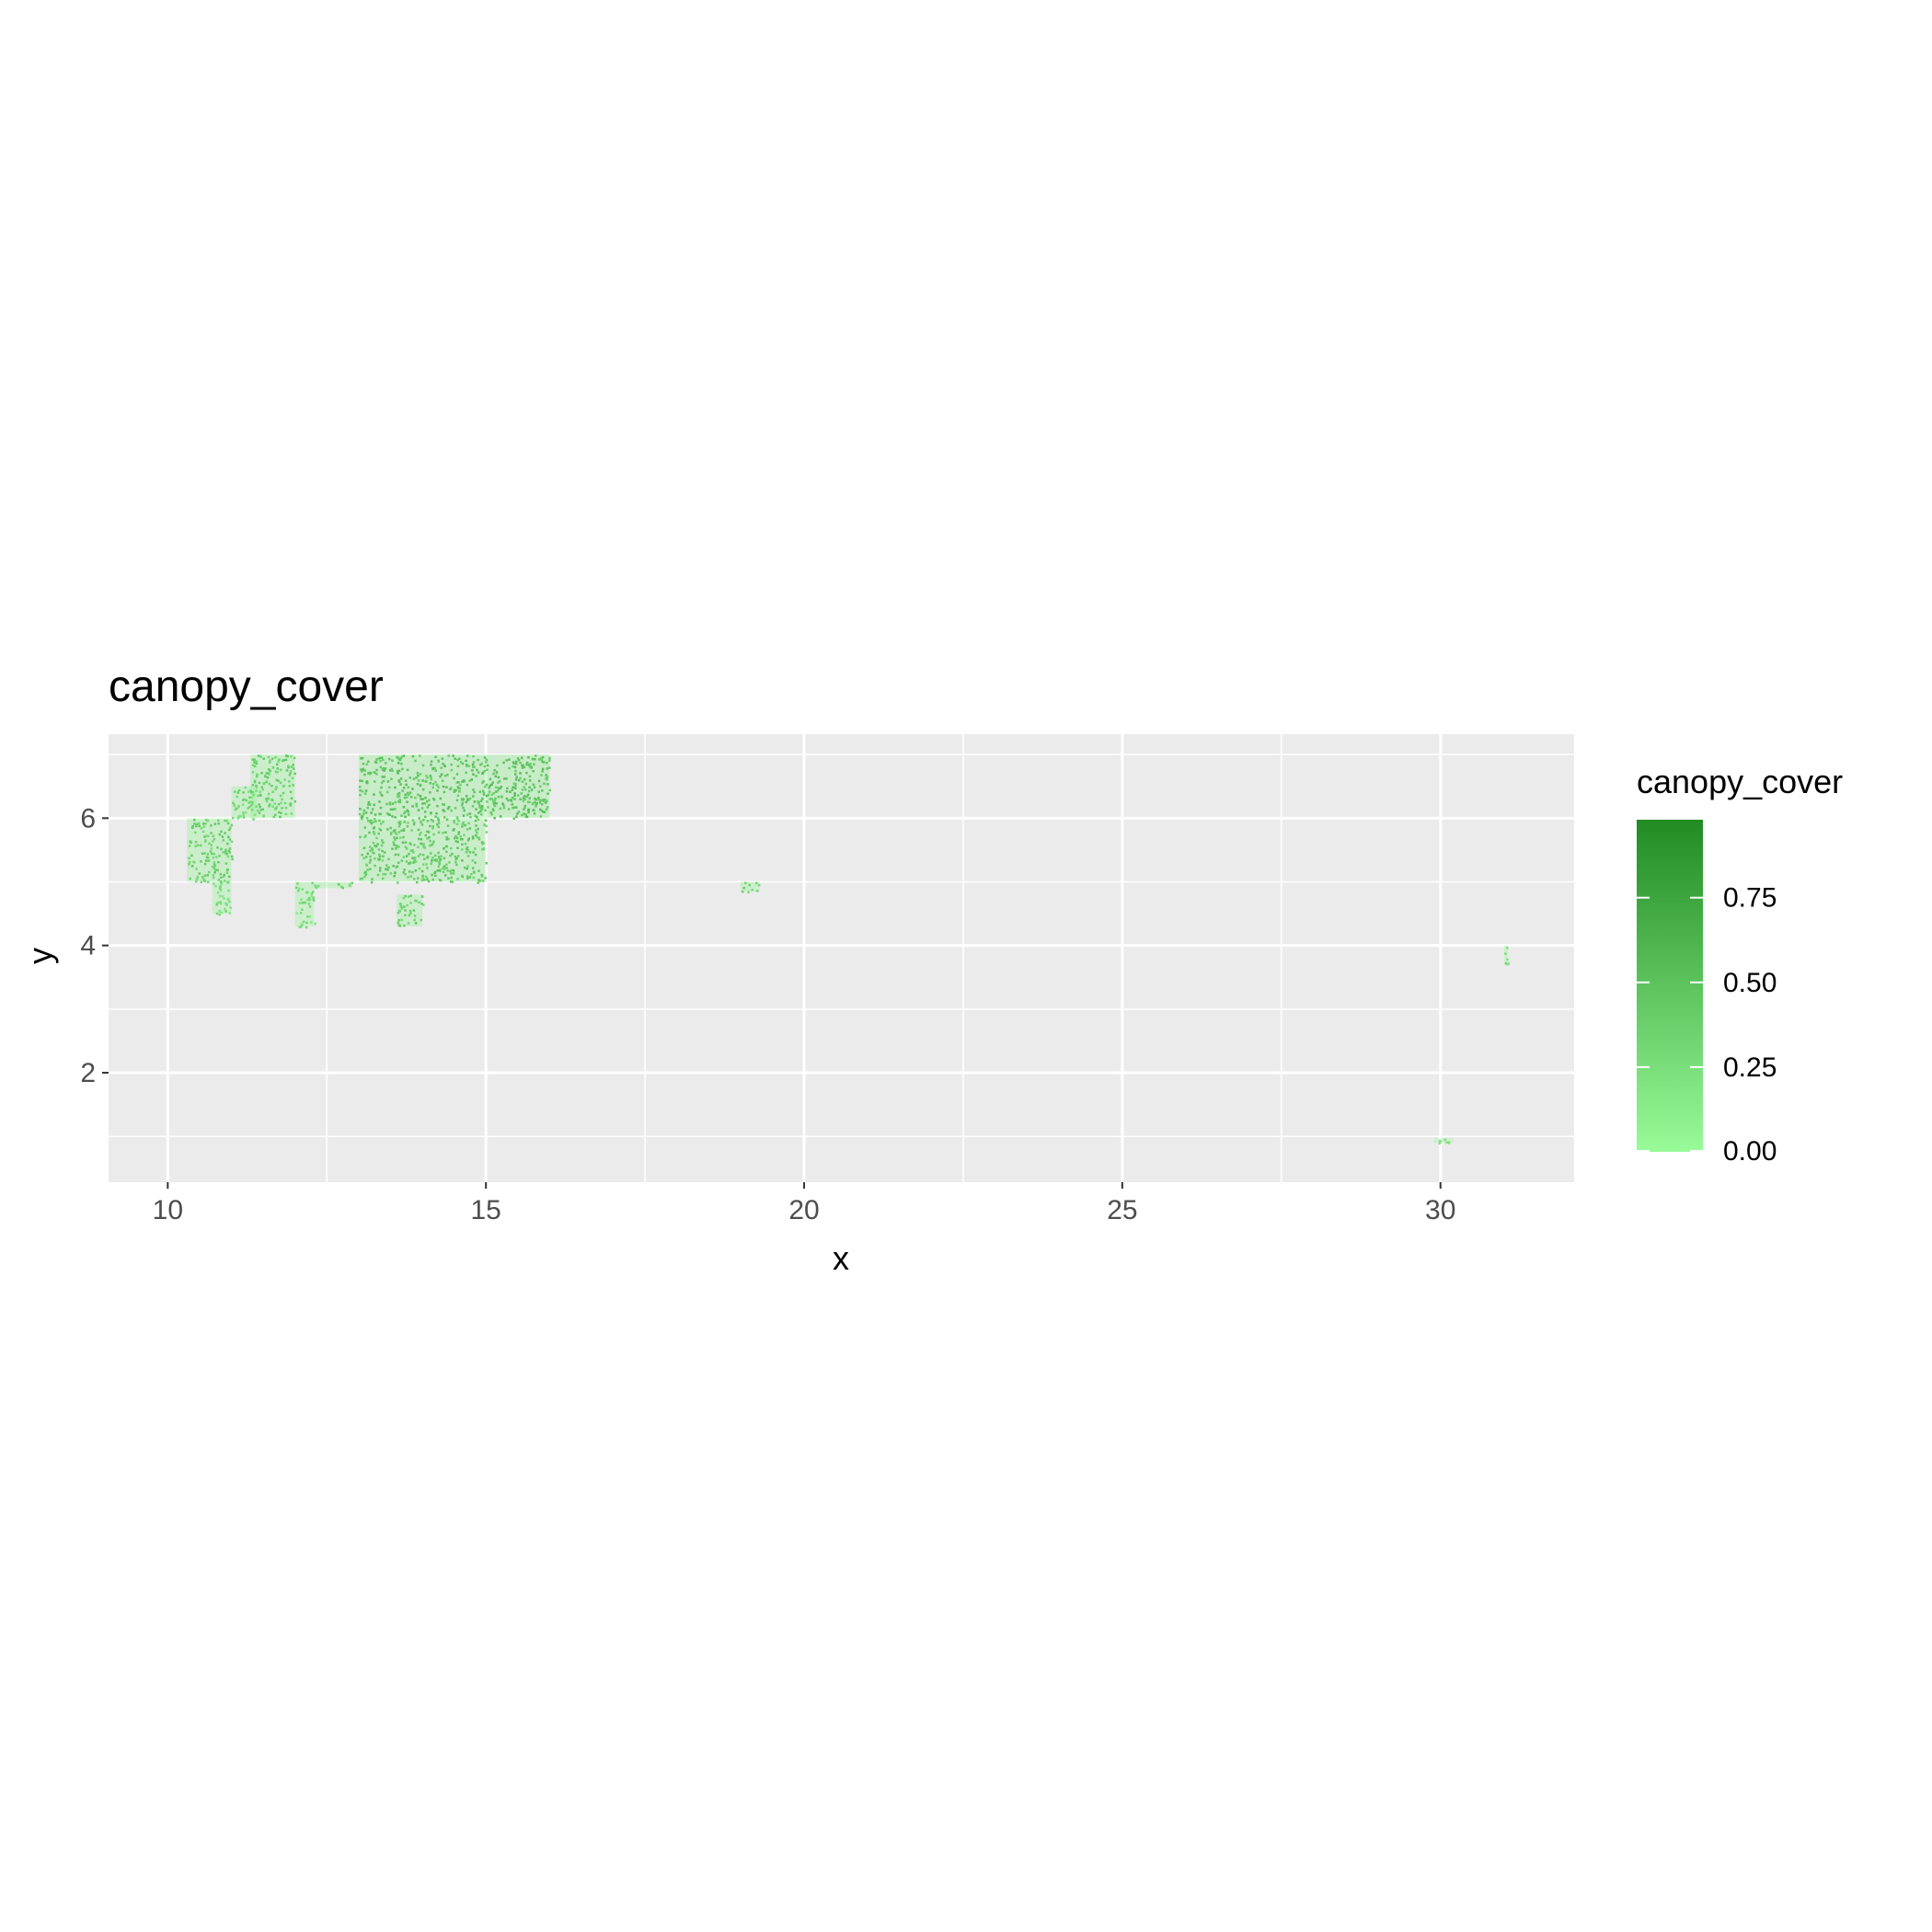 This screenshot has height=1932, width=1932. What do you see at coordinates (848, 949) in the screenshot?
I see `canopy-cells` at bounding box center [848, 949].